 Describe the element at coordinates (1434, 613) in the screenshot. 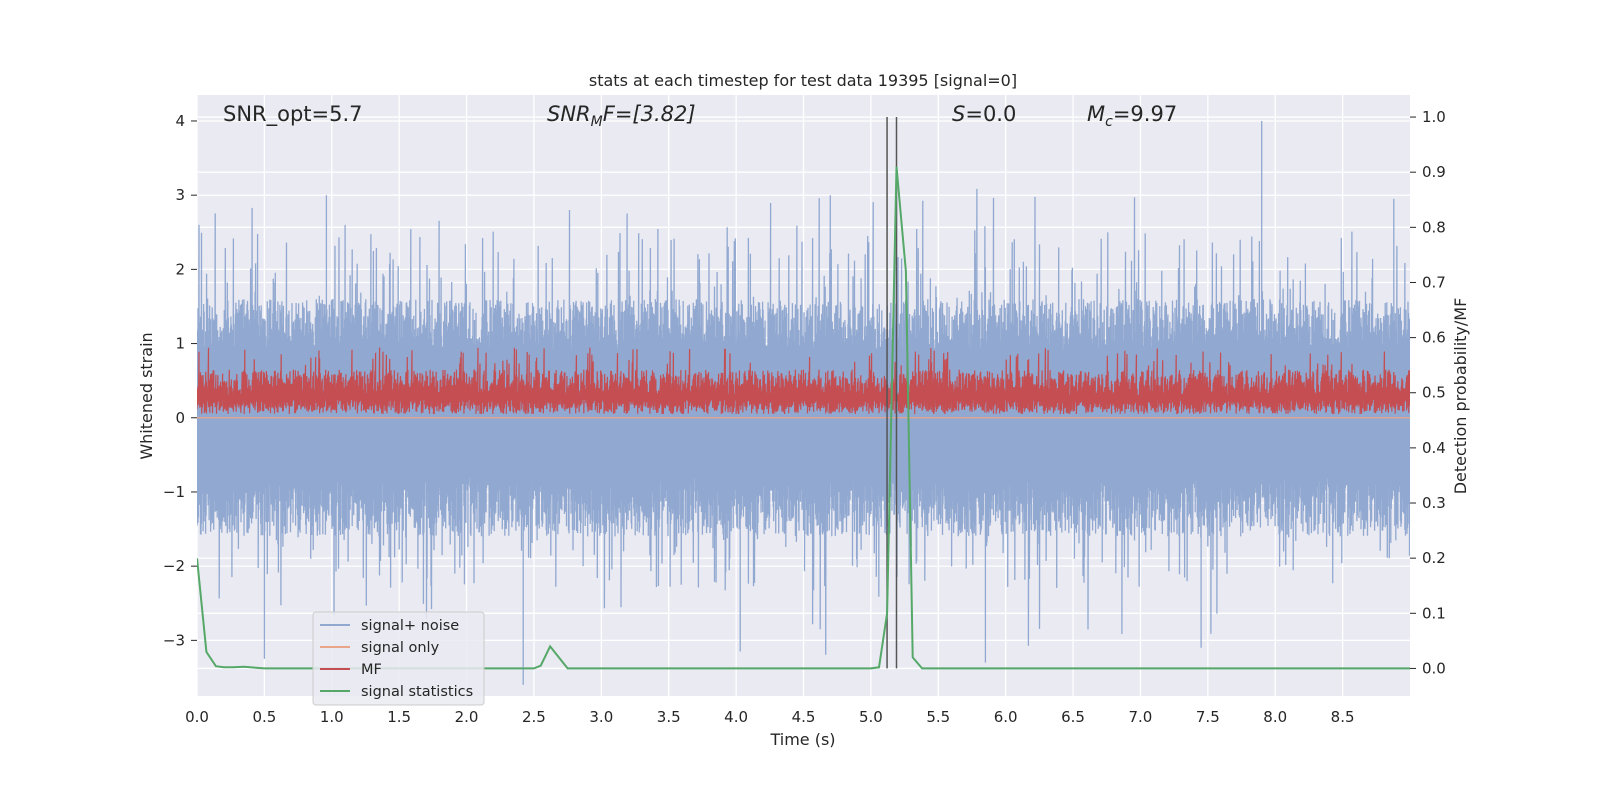

I see `y-right-tick-label: 0.1` at that location.